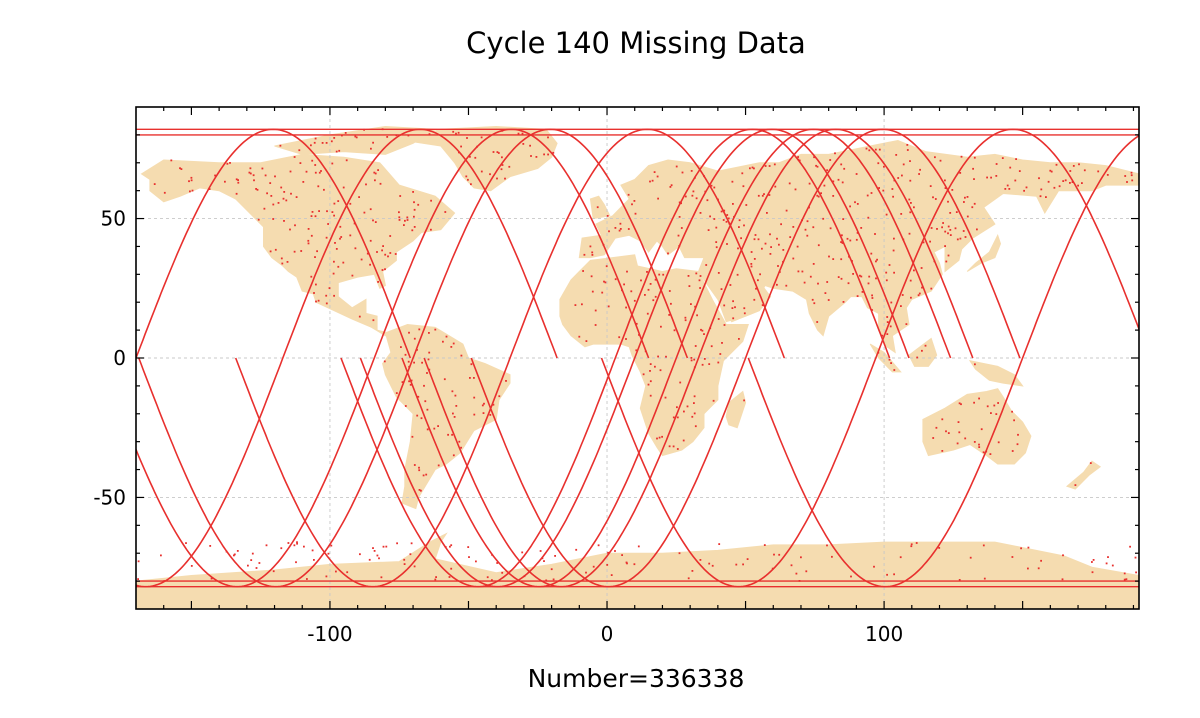 This screenshot has height=718, width=1200. I want to click on land-arctic-islands, so click(355, 140).